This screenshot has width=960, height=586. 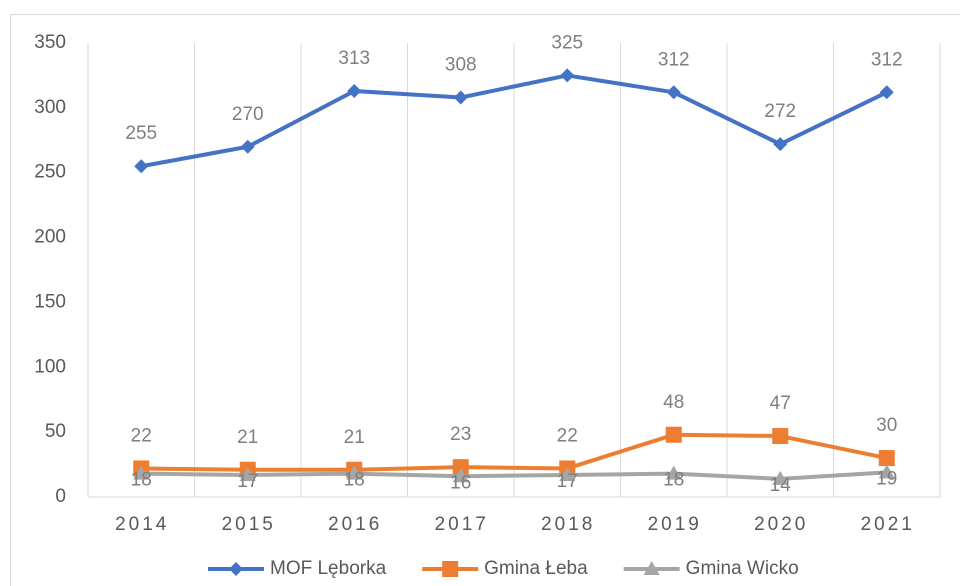 I want to click on data-label: 23, so click(x=460, y=434).